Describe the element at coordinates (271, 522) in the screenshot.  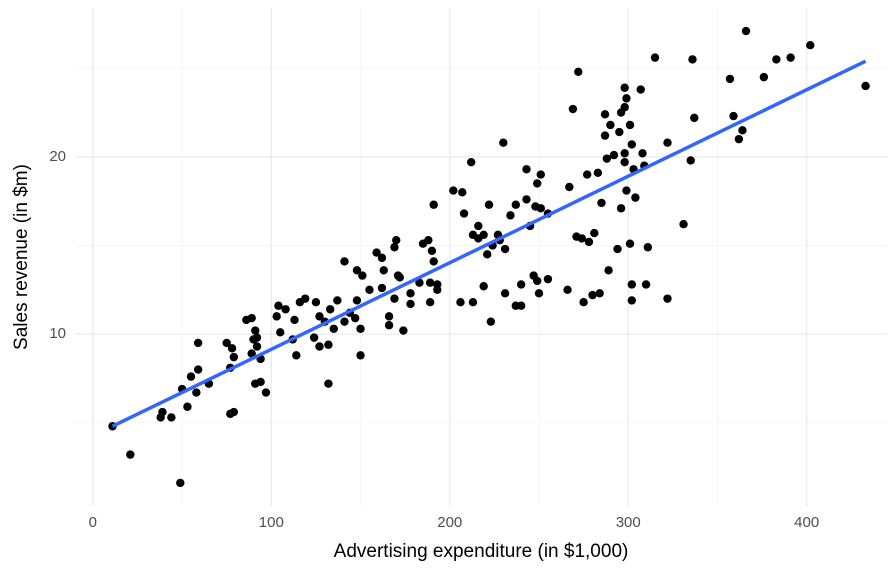
I see `x-tick-label: 100` at that location.